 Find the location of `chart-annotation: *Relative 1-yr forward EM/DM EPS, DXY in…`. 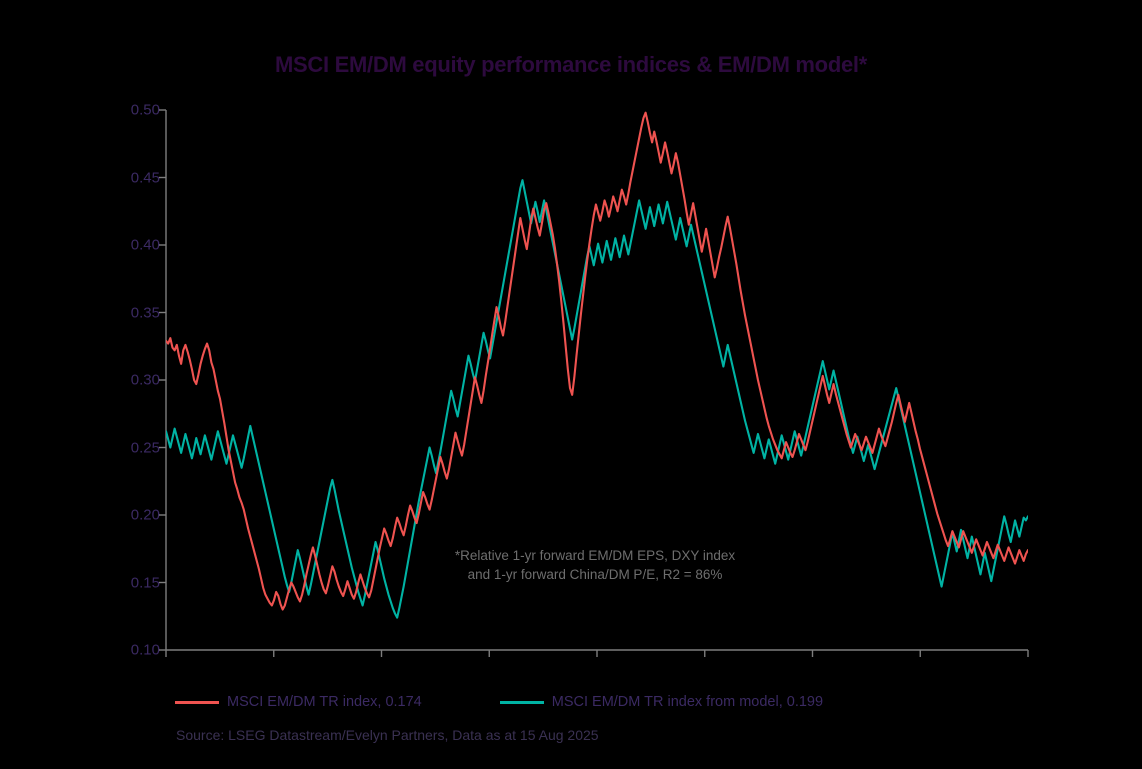

chart-annotation: *Relative 1-yr forward EM/DM EPS, DXY in… is located at coordinates (595, 565).